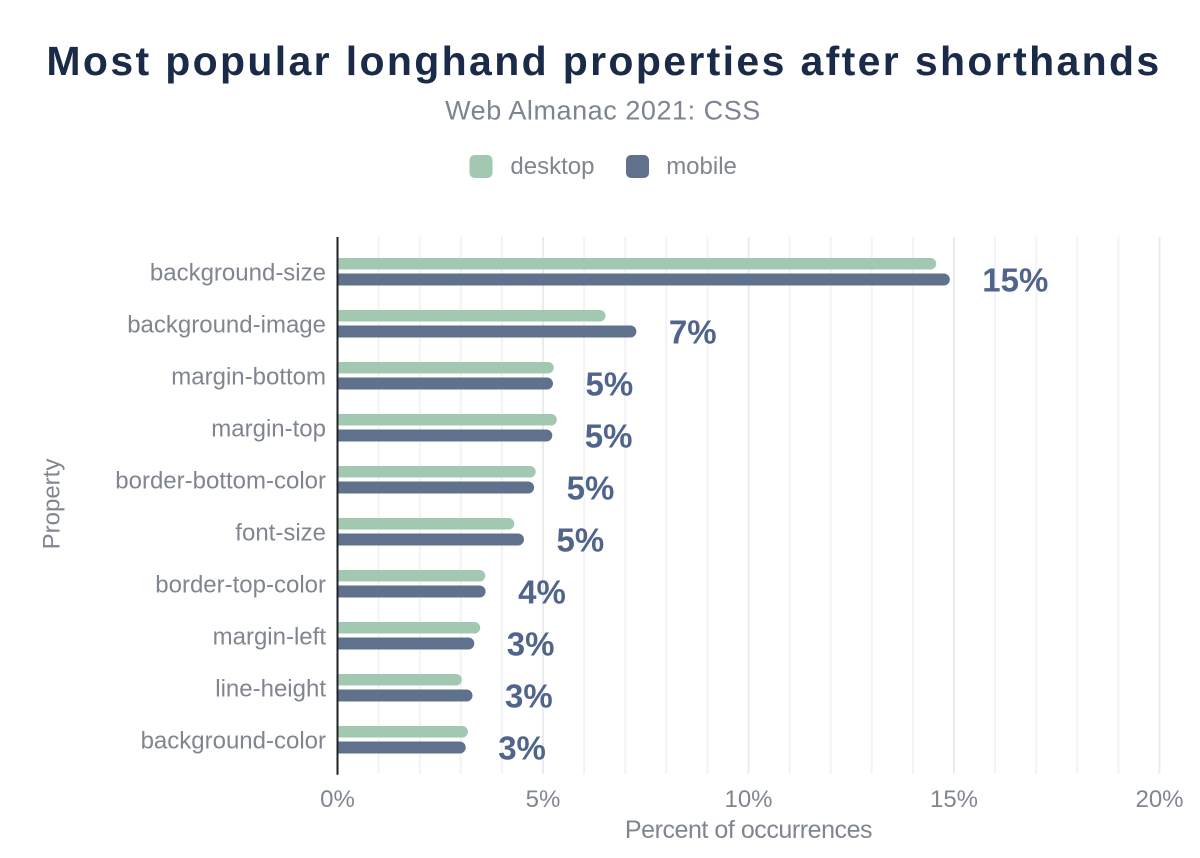 Image resolution: width=1200 pixels, height=858 pixels. What do you see at coordinates (603, 110) in the screenshot?
I see `svg-text: Web Almanac 2021: CSS` at bounding box center [603, 110].